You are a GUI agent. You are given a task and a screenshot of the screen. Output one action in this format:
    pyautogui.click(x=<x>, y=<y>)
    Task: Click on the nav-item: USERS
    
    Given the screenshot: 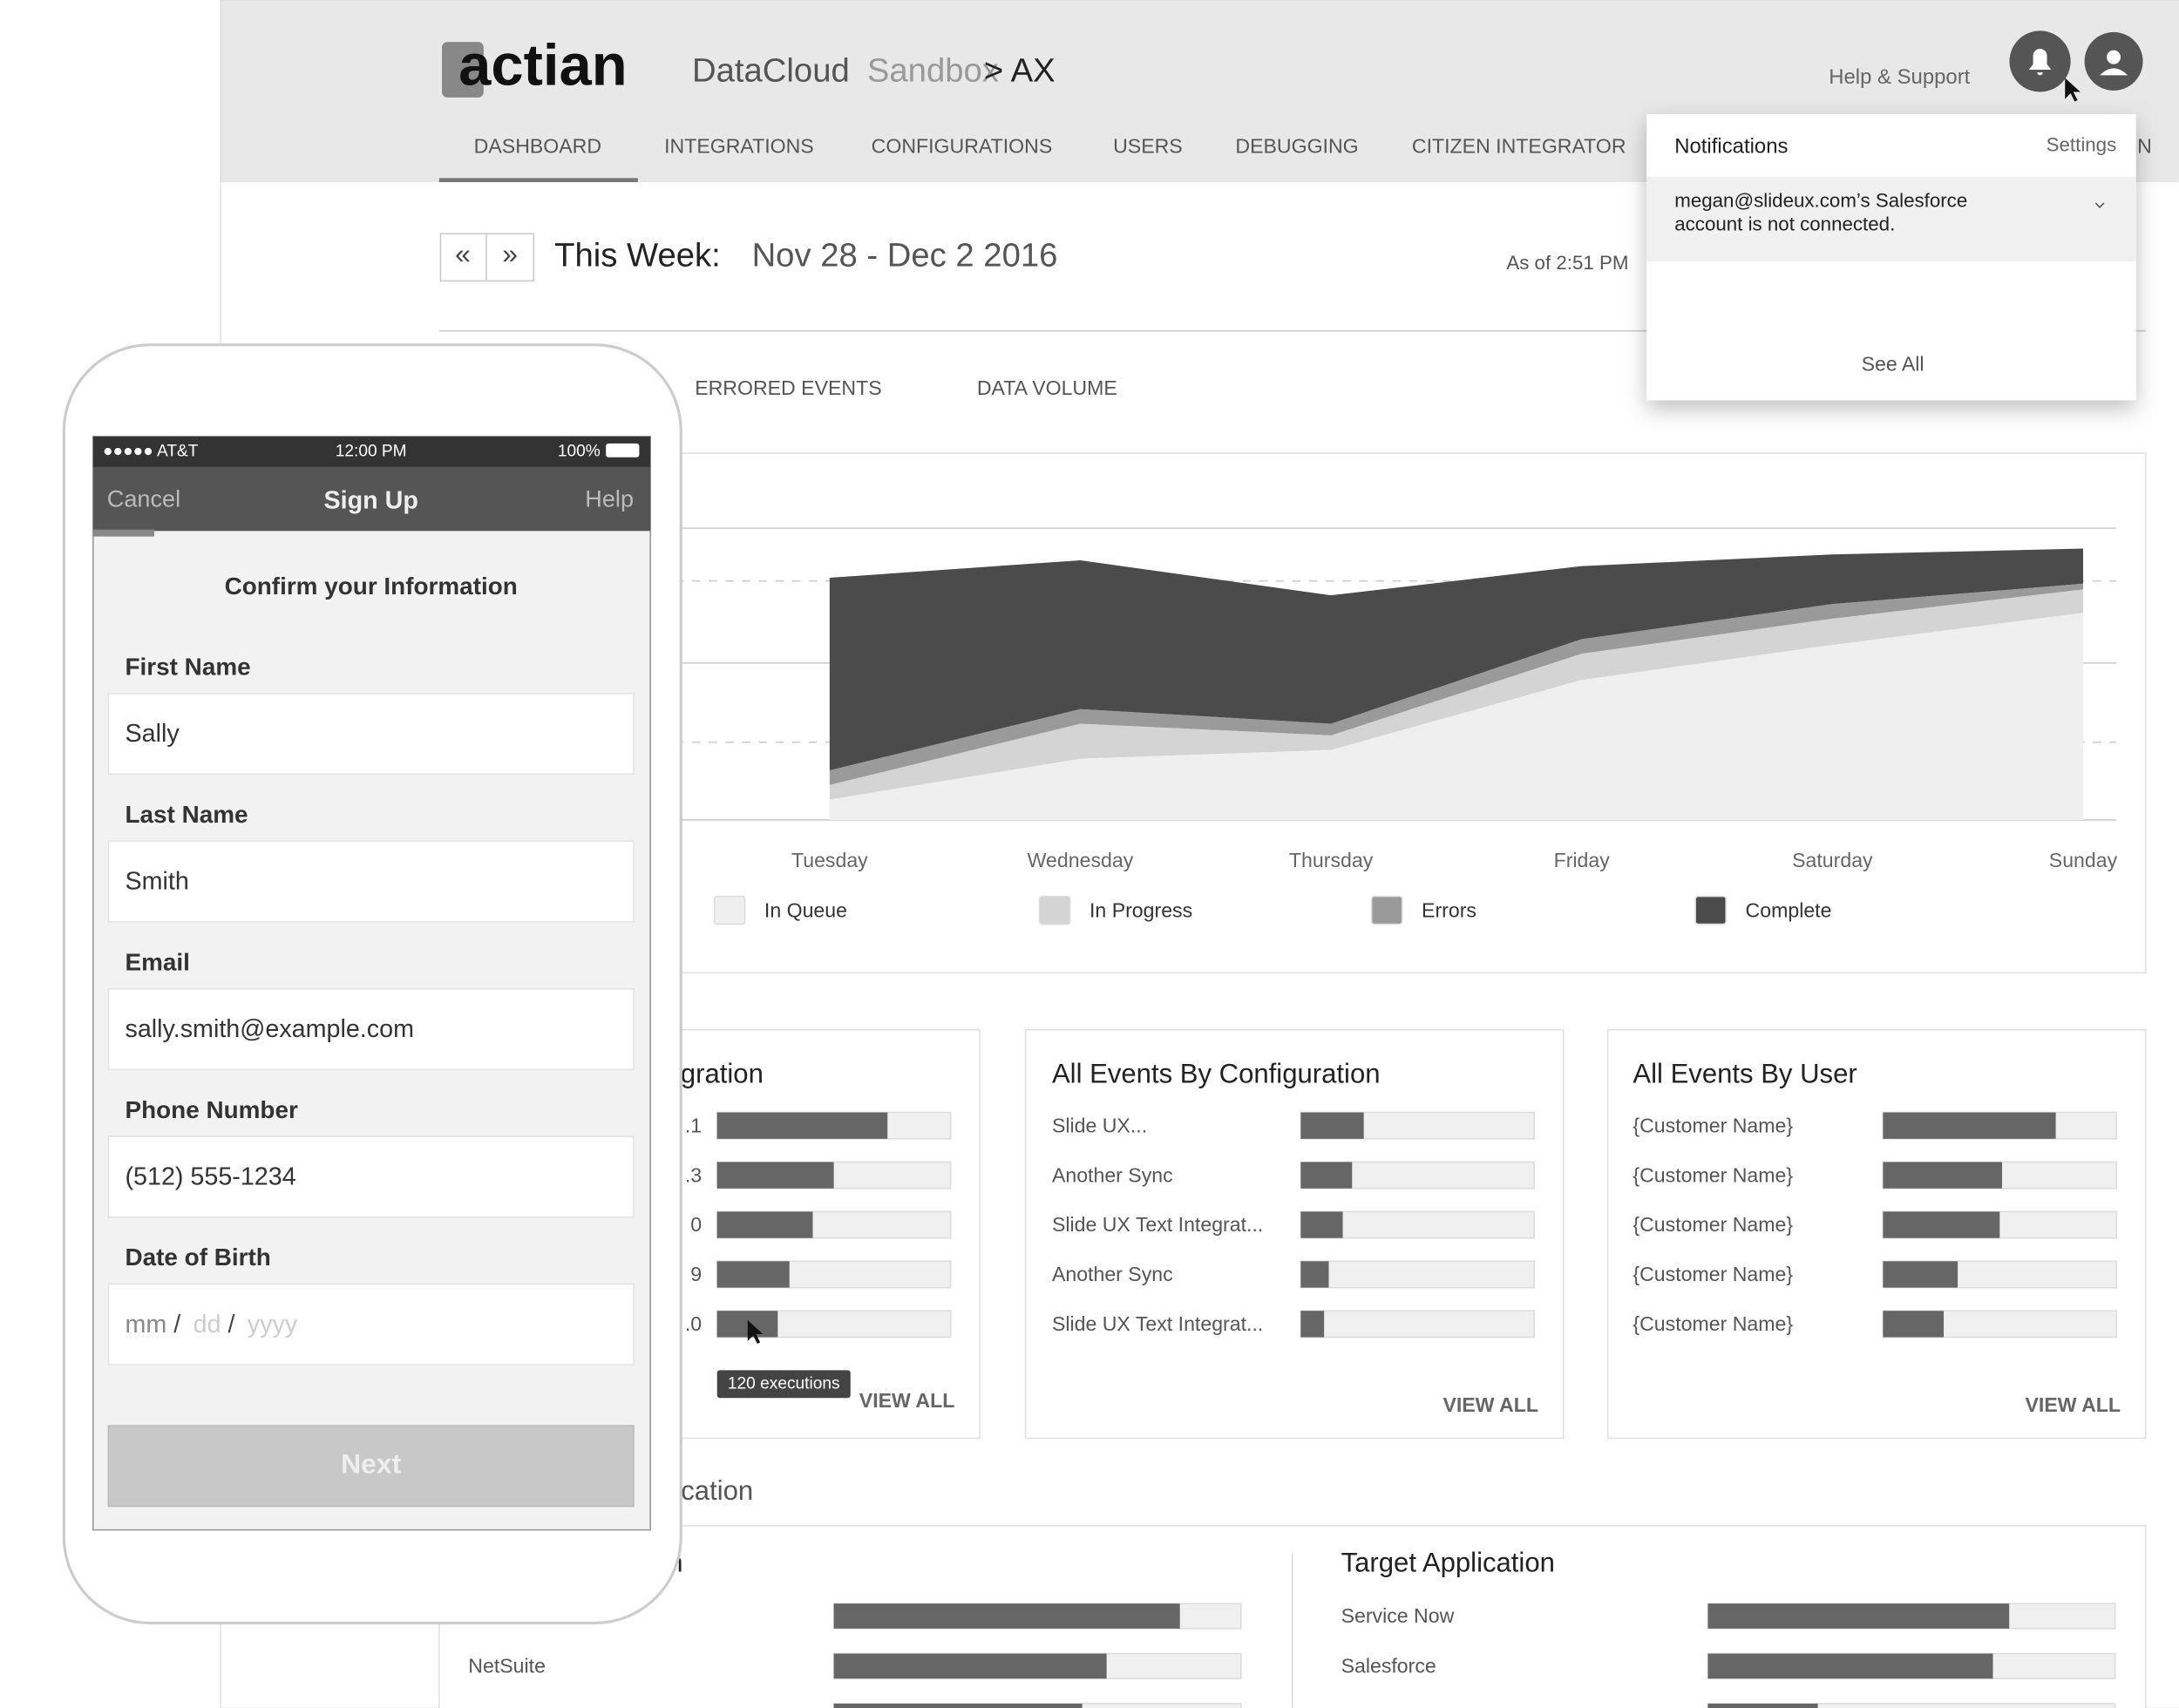 What is the action you would take?
    pyautogui.click(x=1148, y=145)
    